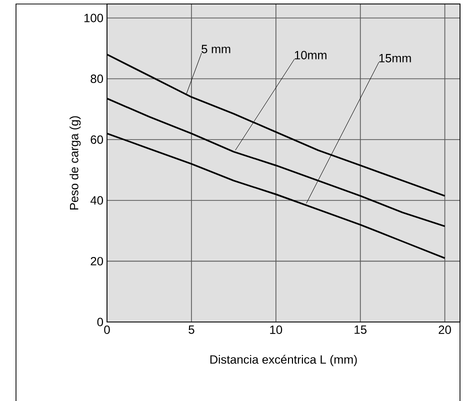 This screenshot has width=466, height=401. Describe the element at coordinates (107, 330) in the screenshot. I see `x-tick-label: 0` at that location.